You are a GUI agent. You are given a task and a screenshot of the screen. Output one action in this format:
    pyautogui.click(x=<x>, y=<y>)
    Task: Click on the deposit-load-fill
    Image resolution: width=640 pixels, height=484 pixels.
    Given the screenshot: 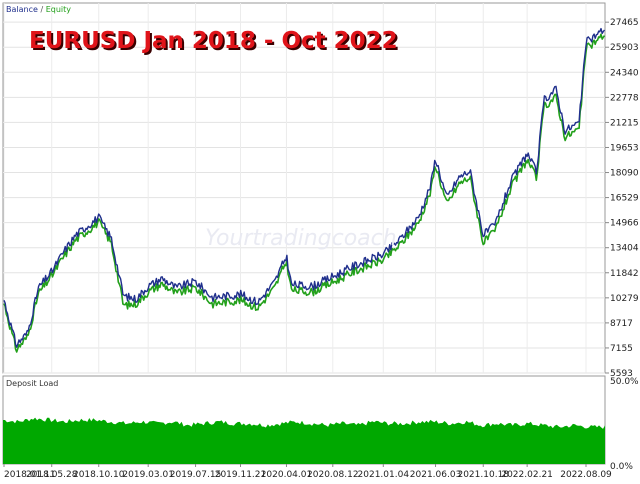 What is the action you would take?
    pyautogui.click(x=304, y=440)
    